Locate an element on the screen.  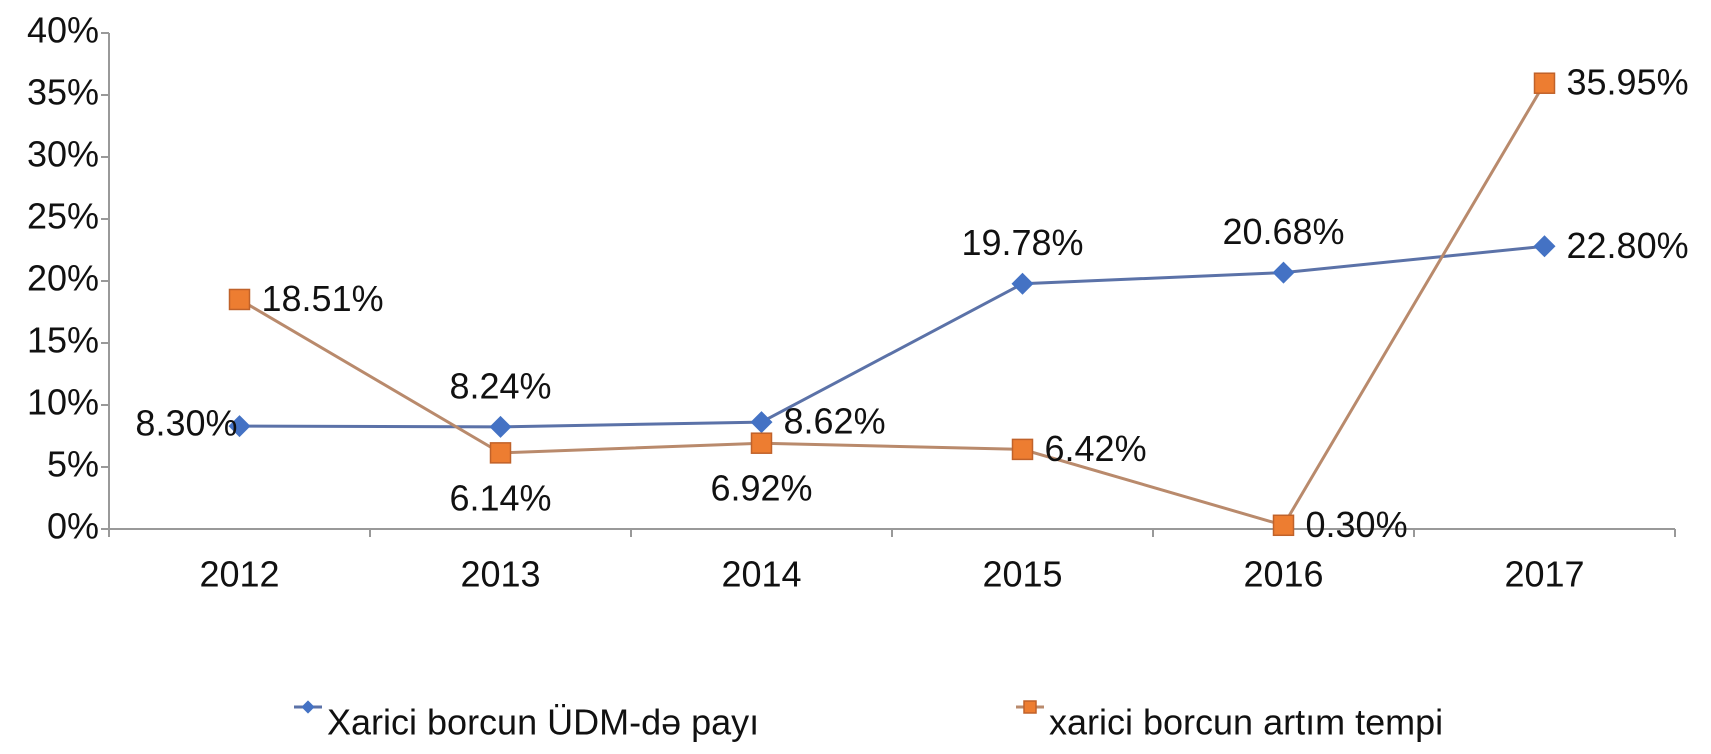
data-label: 0.30% is located at coordinates (1357, 524).